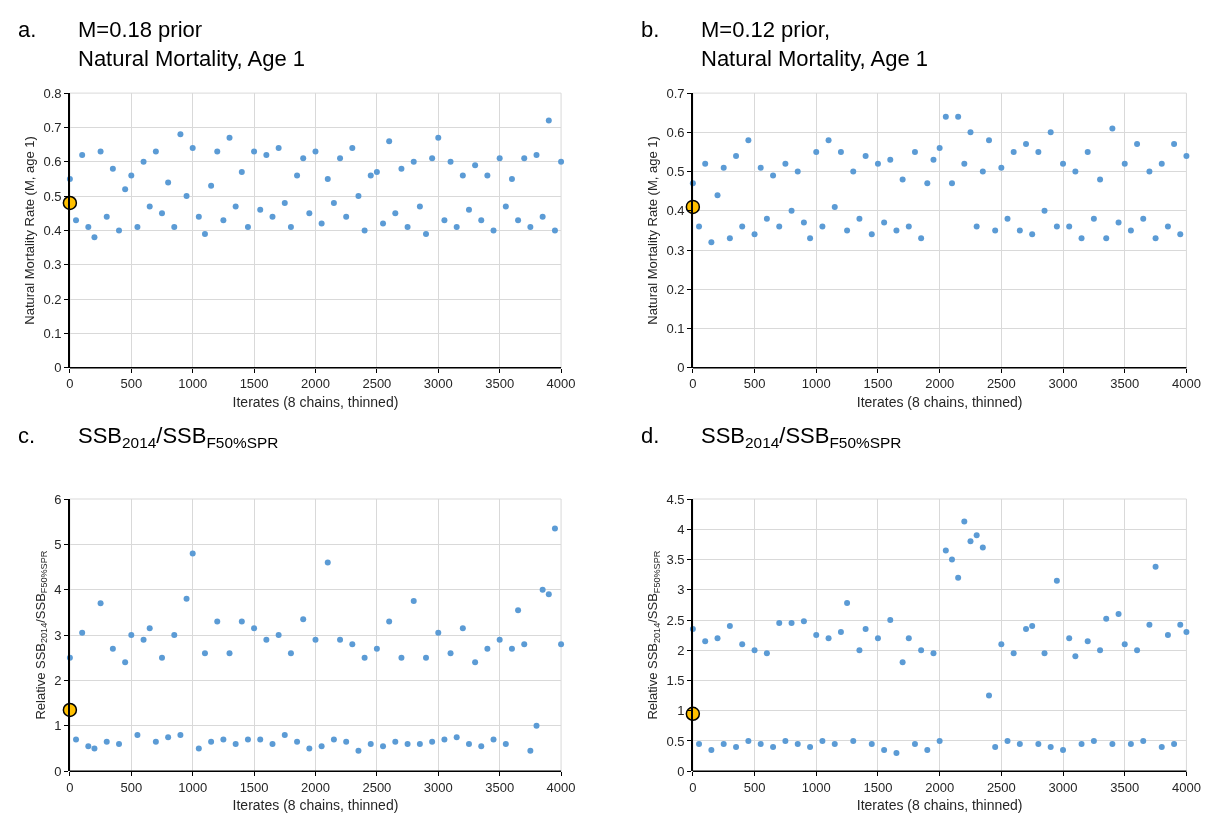 The width and height of the screenshot is (1216, 835). Describe the element at coordinates (650, 435) in the screenshot. I see `text: d.` at that location.